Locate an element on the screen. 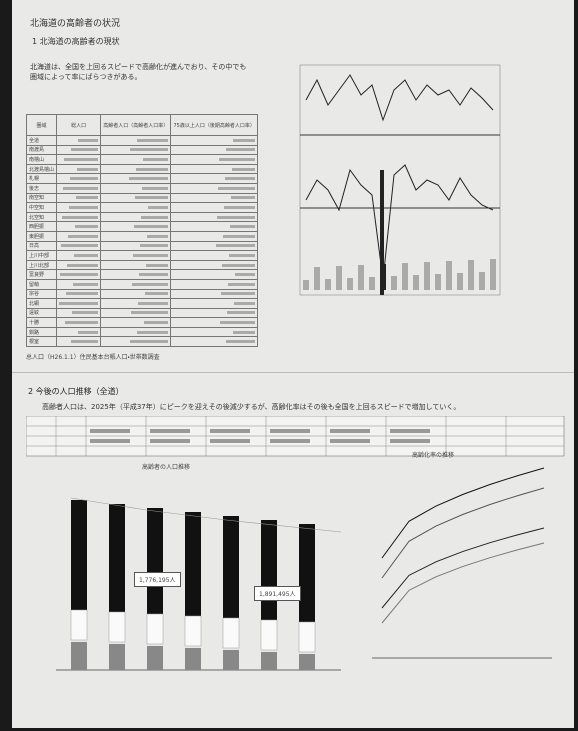 The height and width of the screenshot is (731, 578). row-label: 十勝 is located at coordinates (41, 322).